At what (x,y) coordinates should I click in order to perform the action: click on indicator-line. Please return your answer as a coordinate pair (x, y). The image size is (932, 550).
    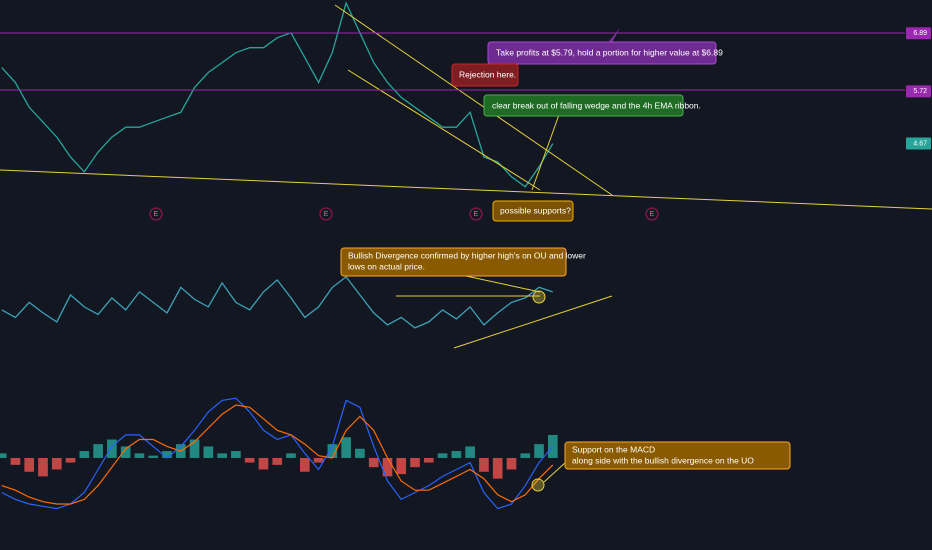
    Looking at the image, I should click on (277, 453).